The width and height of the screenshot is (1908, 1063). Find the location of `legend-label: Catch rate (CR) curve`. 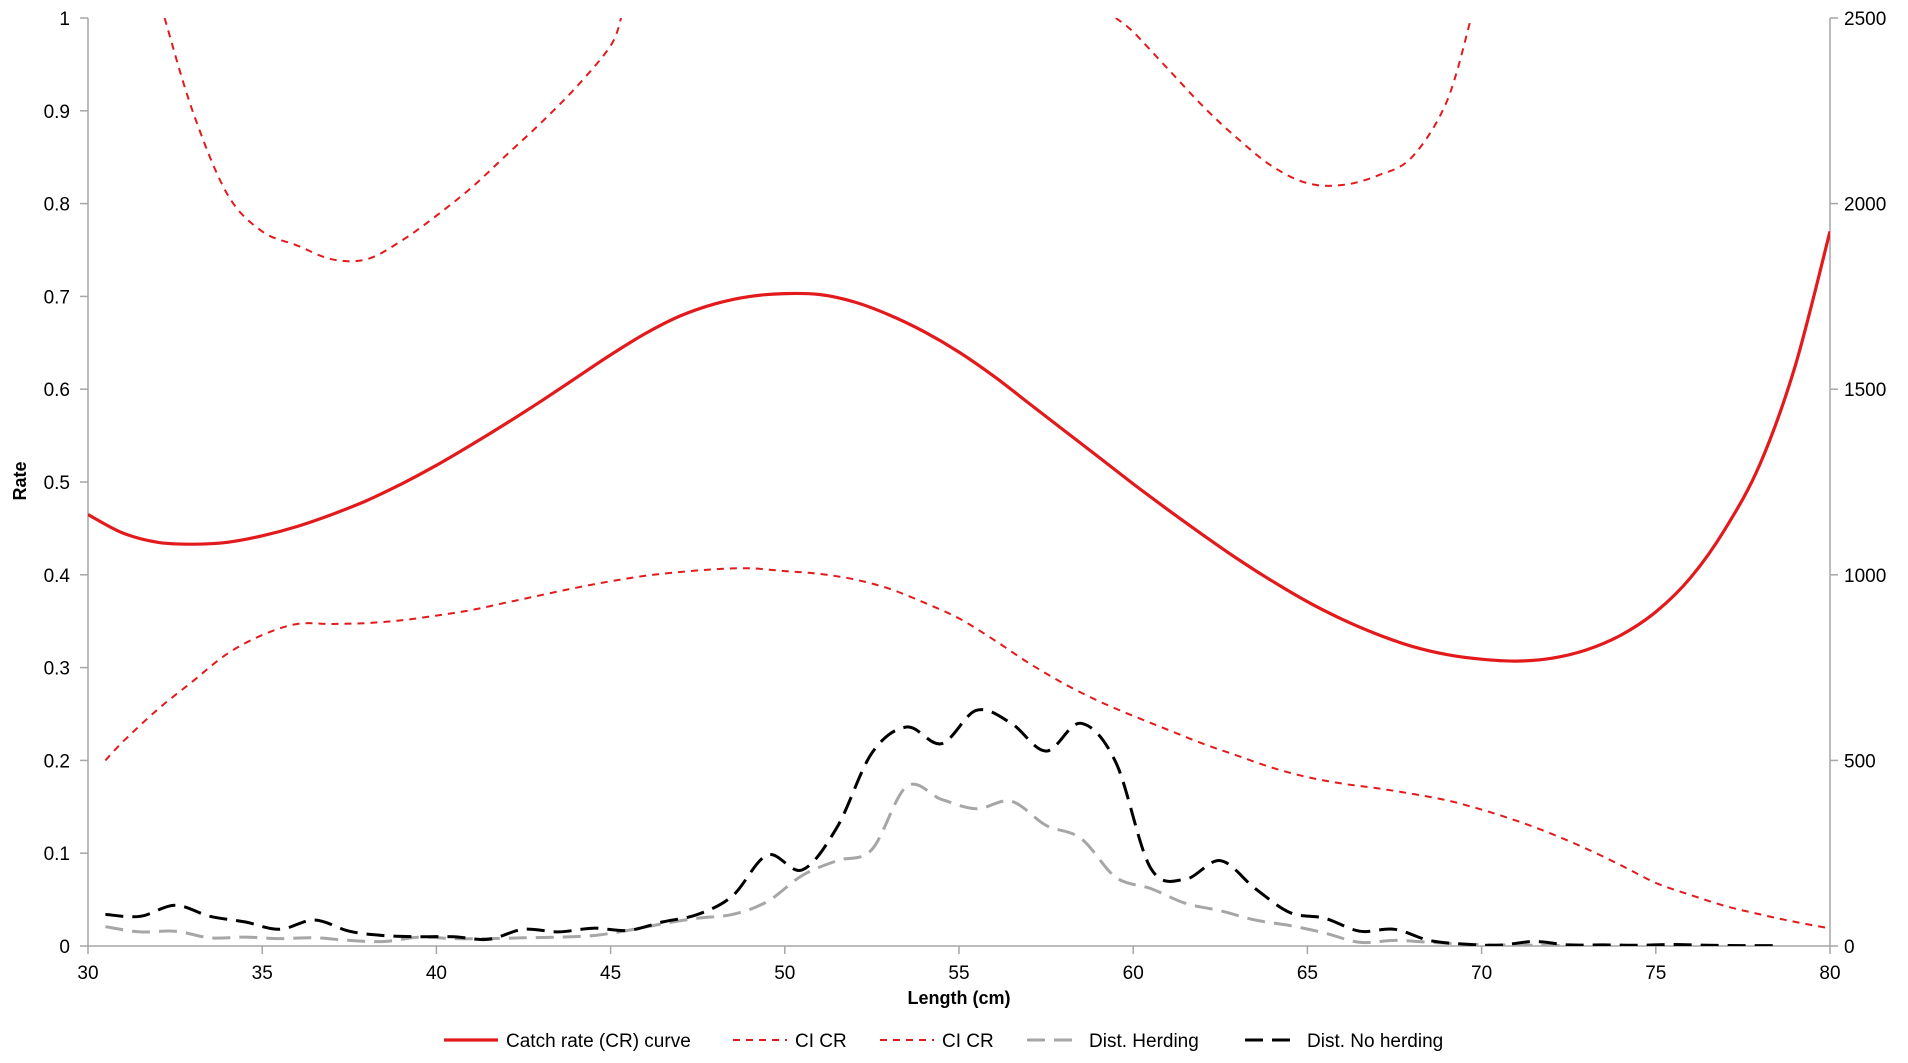

legend-label: Catch rate (CR) curve is located at coordinates (598, 1041).